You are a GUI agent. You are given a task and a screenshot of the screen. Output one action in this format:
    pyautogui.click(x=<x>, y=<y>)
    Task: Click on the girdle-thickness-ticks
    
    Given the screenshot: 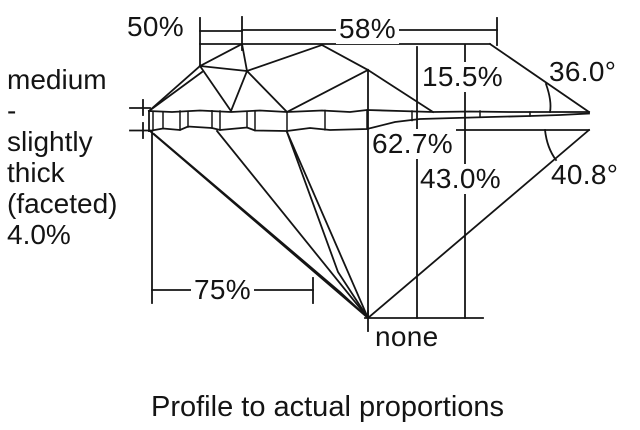 What is the action you would take?
    pyautogui.click(x=140, y=119)
    